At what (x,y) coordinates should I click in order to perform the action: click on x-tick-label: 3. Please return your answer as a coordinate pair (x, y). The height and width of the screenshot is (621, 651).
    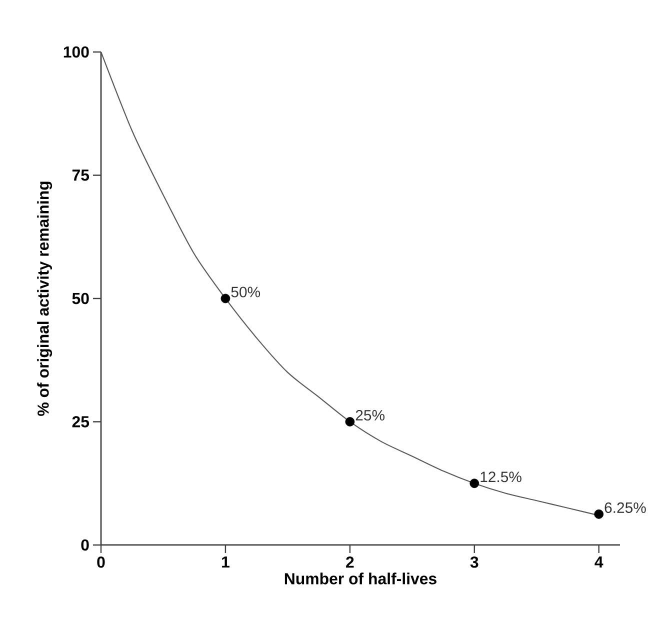
    Looking at the image, I should click on (474, 562).